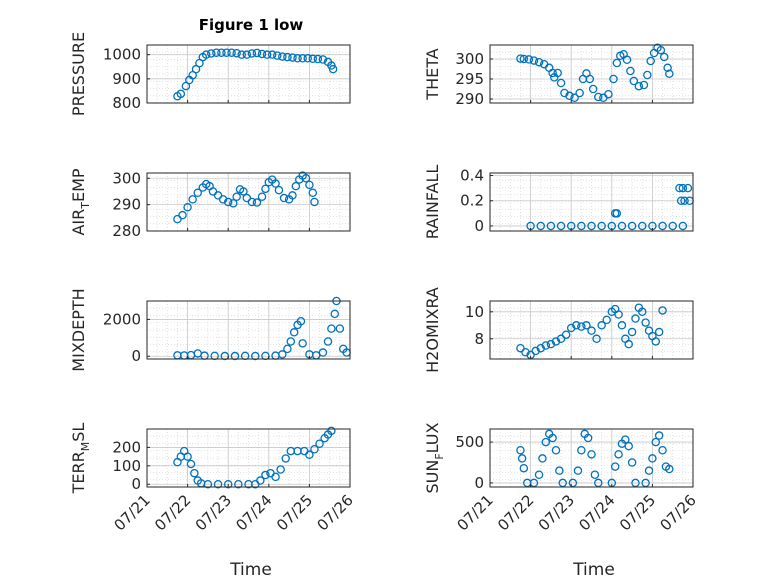 The image size is (778, 583). Describe the element at coordinates (335, 512) in the screenshot. I see `x-tick-label: 07/26` at that location.